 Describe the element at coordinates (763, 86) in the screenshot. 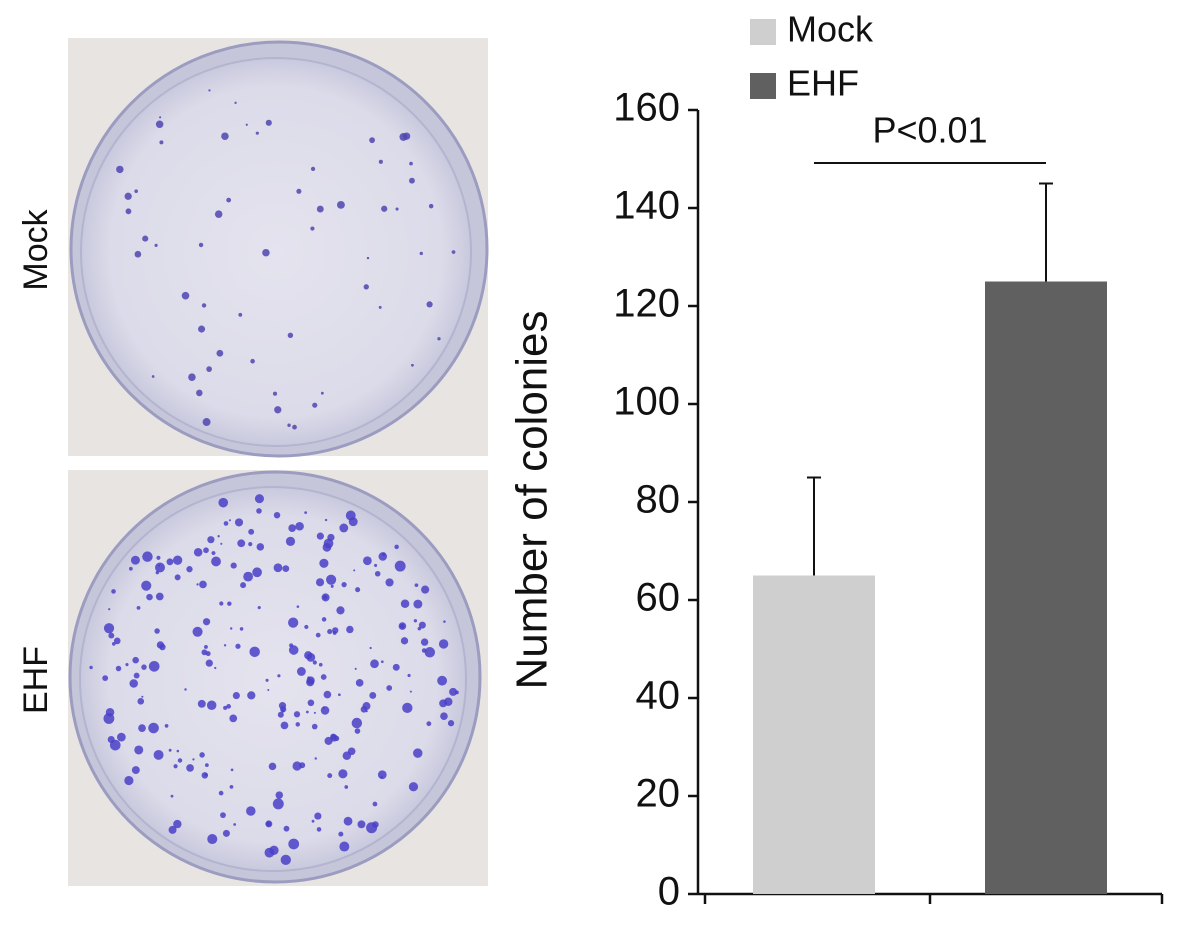

I see `legend-swatch` at that location.